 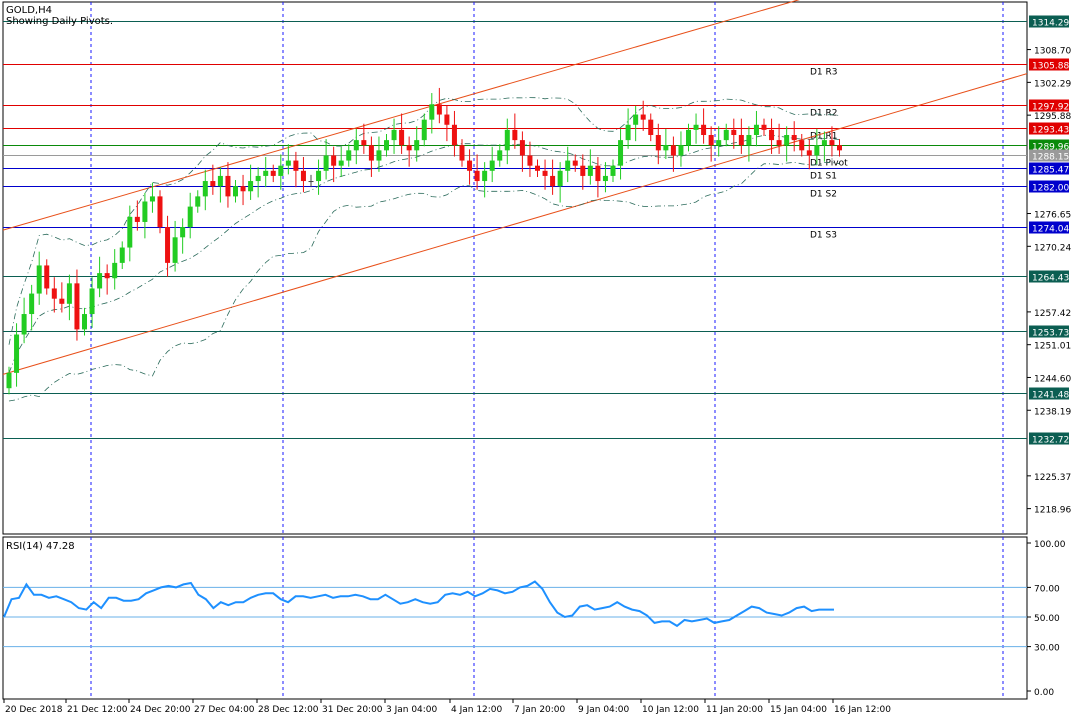 What do you see at coordinates (40, 546) in the screenshot?
I see `rsi-label: RSI(14) 47.28` at bounding box center [40, 546].